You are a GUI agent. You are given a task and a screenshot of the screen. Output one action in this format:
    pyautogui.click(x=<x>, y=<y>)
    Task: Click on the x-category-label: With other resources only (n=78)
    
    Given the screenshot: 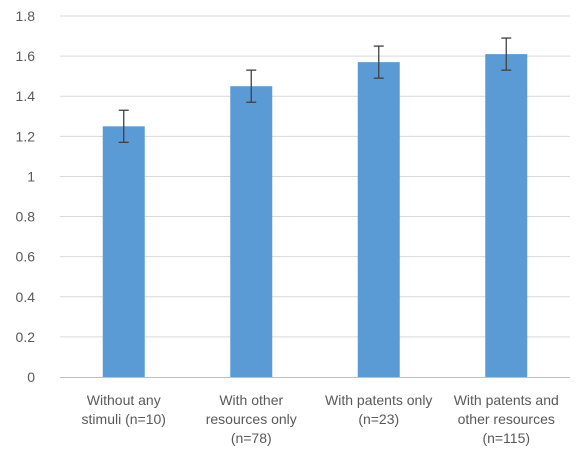 What is the action you would take?
    pyautogui.click(x=251, y=419)
    